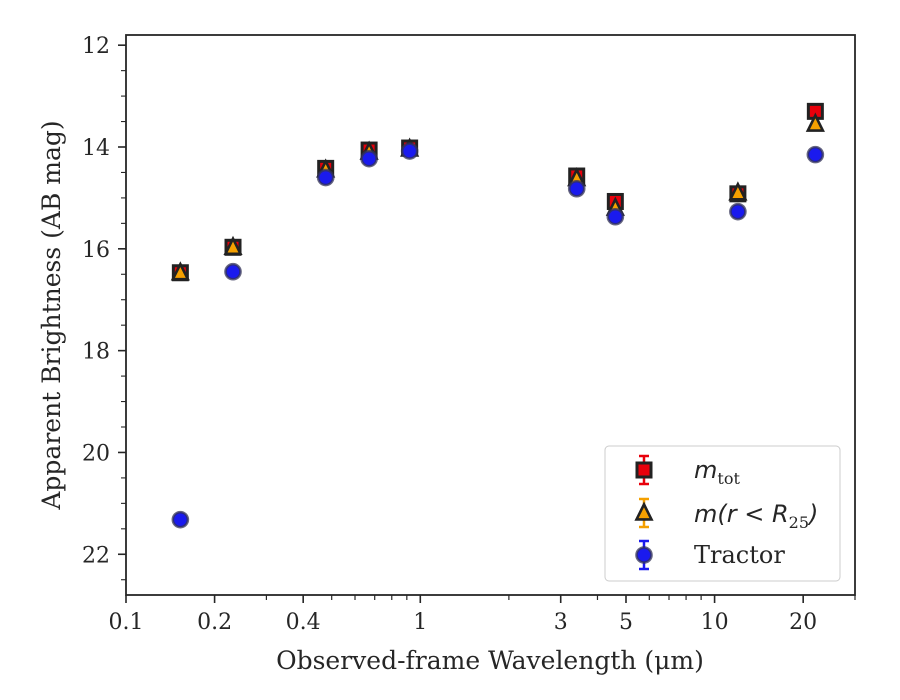 This screenshot has width=900, height=700. Describe the element at coordinates (420, 622) in the screenshot. I see `x-tick-label: 1` at that location.